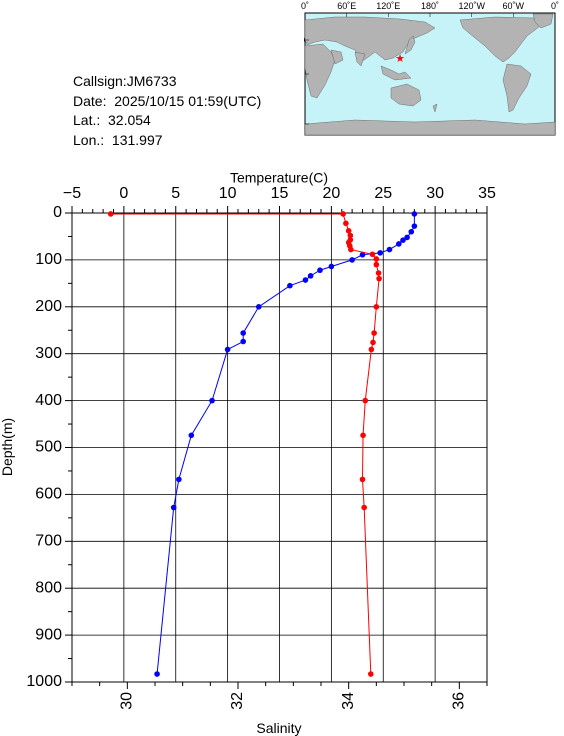 Image resolution: width=564 pixels, height=736 pixels. I want to click on depth-tick-label: 400, so click(48, 400).